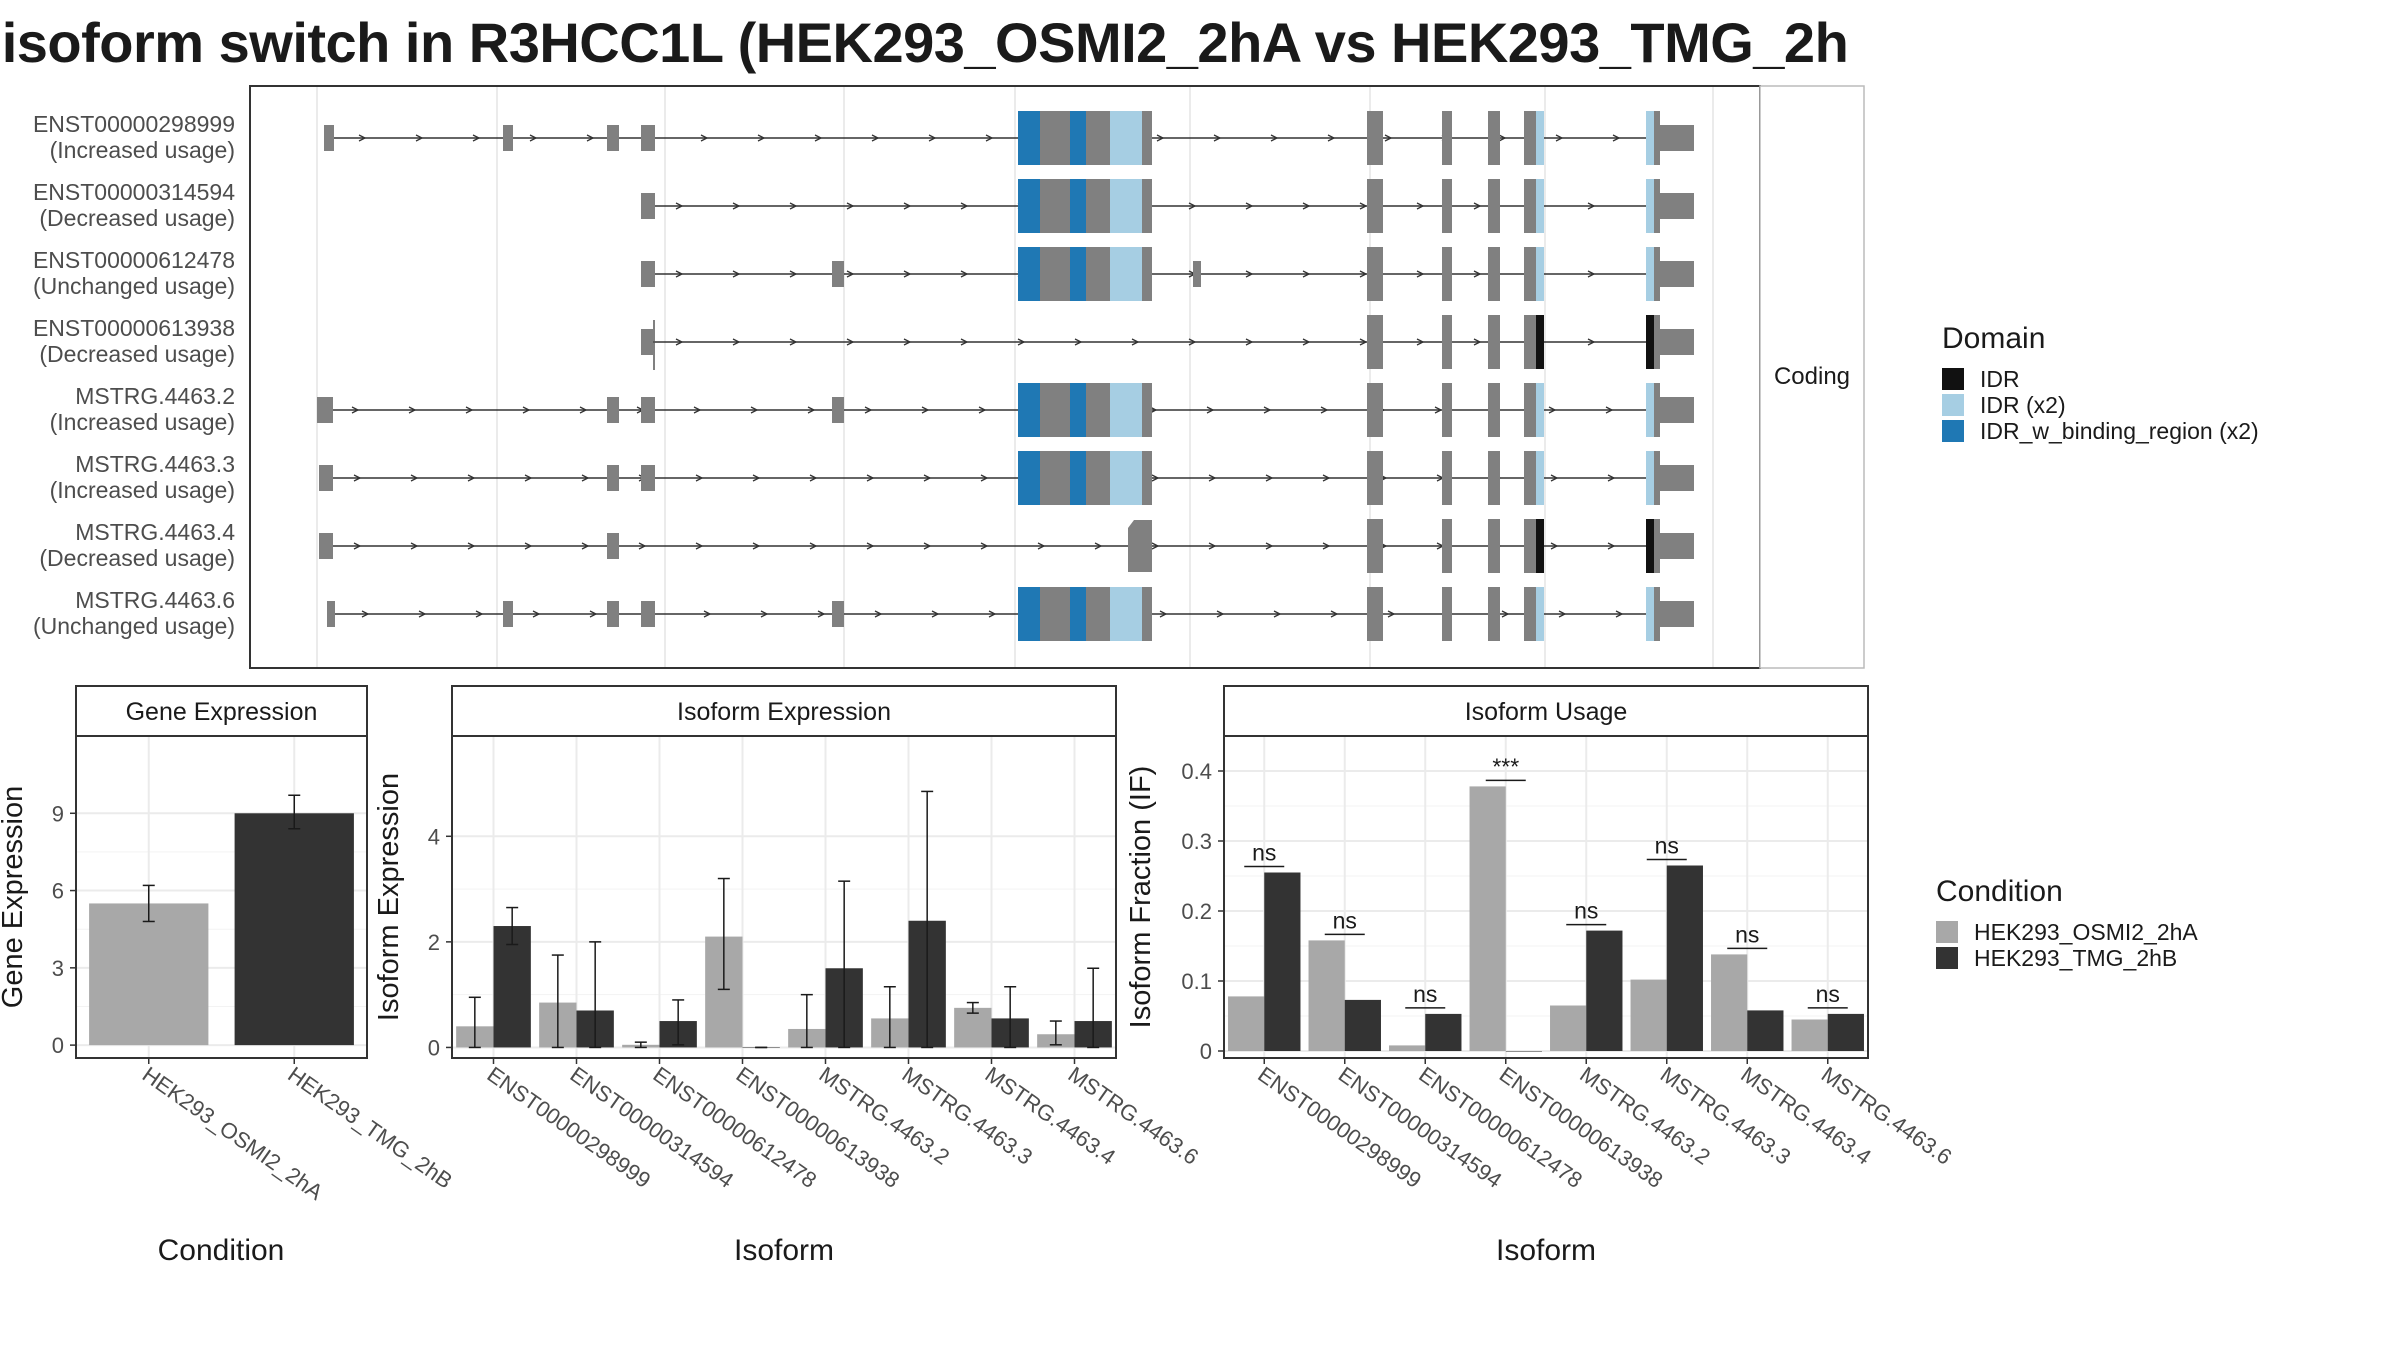 The width and height of the screenshot is (2400, 1350). What do you see at coordinates (142, 422) in the screenshot?
I see `transcript-usage-label: (Increased usage)` at bounding box center [142, 422].